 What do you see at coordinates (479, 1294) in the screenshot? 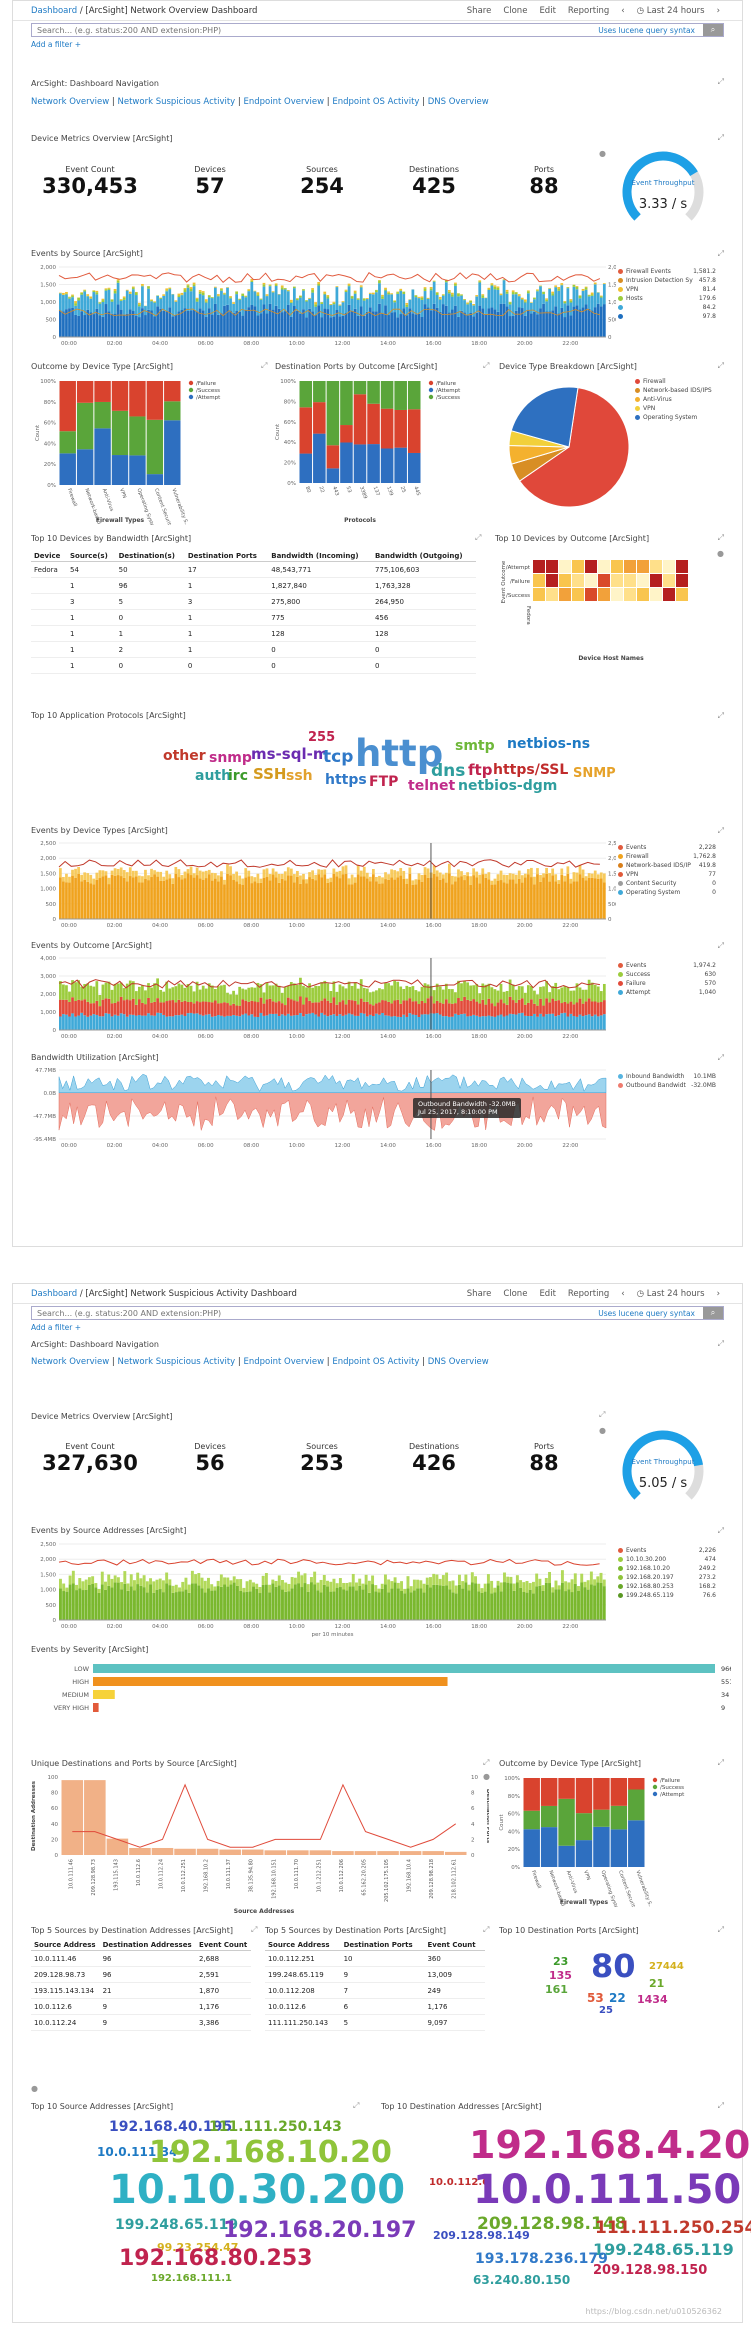
I see `share-button: Share` at bounding box center [479, 1294].